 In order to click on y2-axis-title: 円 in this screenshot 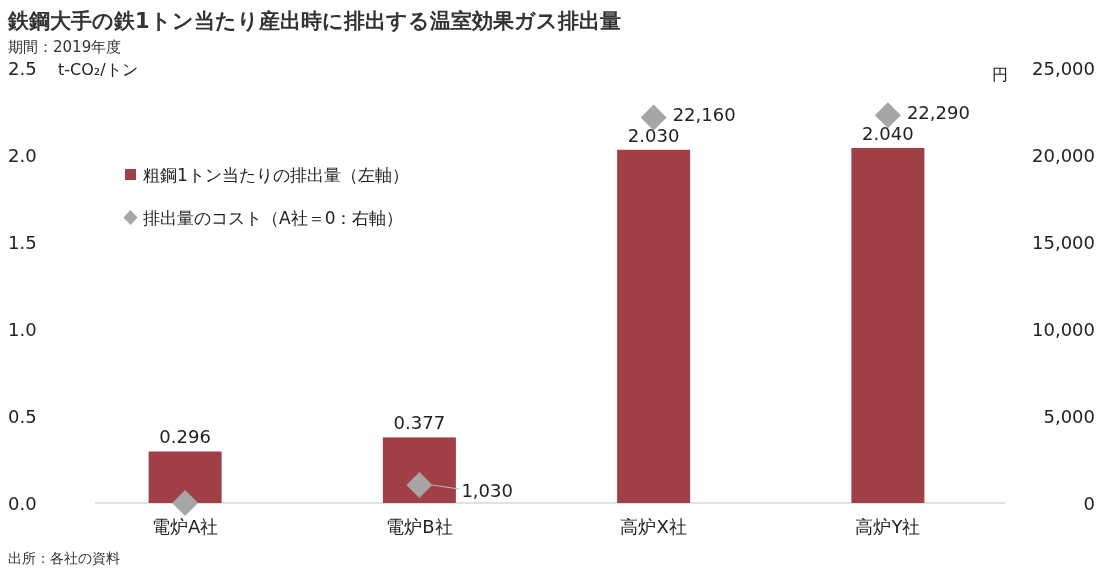, I will do `click(1000, 74)`.